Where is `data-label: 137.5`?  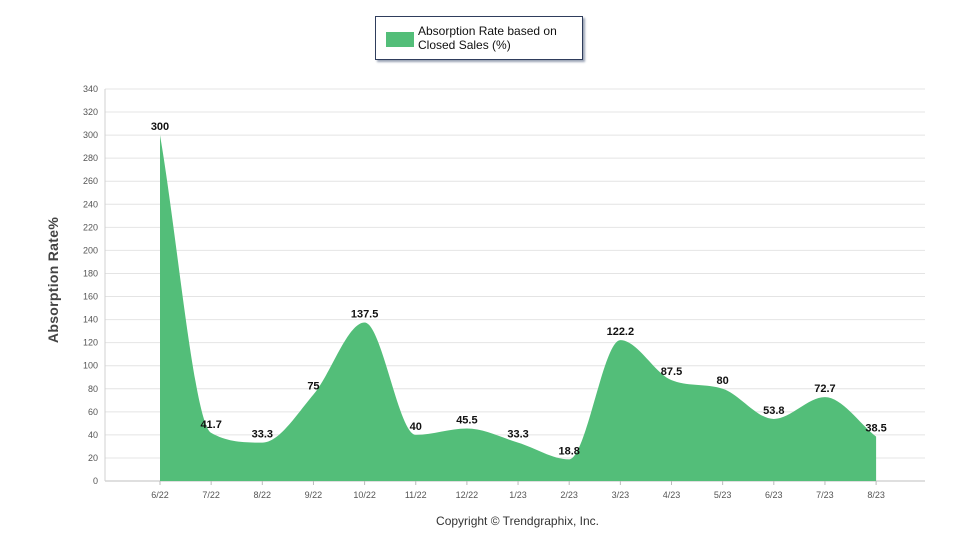
data-label: 137.5 is located at coordinates (365, 314).